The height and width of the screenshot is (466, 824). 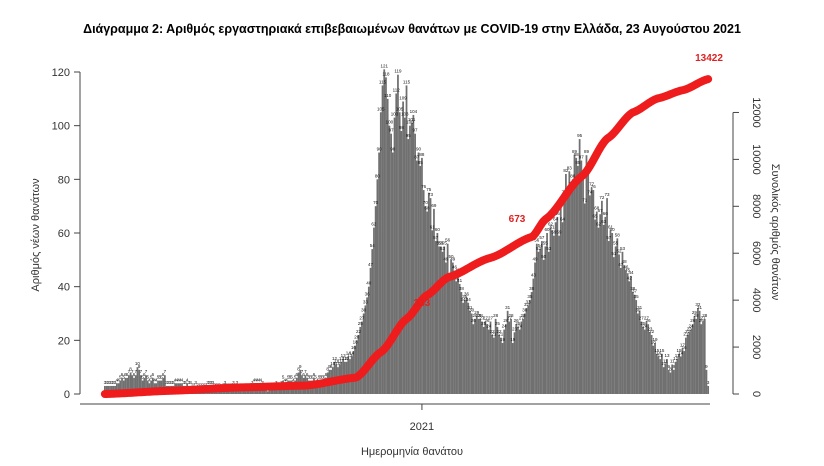 What do you see at coordinates (402, 127) in the screenshot?
I see `bar-data-label: 98` at bounding box center [402, 127].